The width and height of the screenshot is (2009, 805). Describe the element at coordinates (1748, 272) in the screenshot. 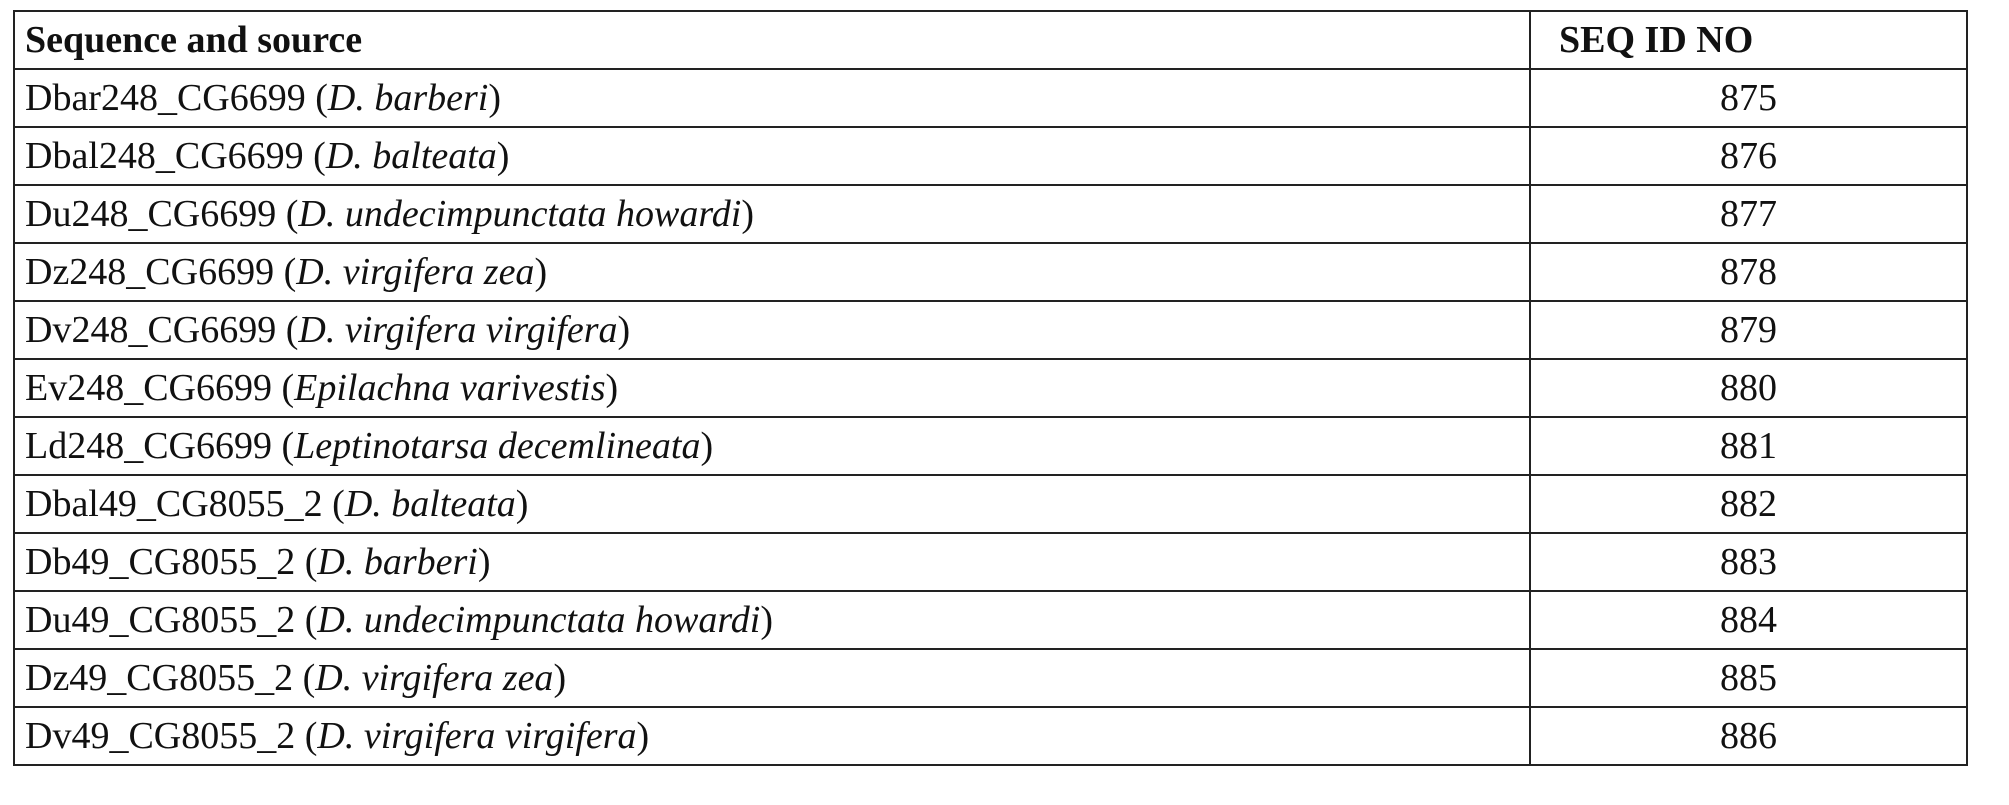

I see `seq-id-cell: 878` at that location.